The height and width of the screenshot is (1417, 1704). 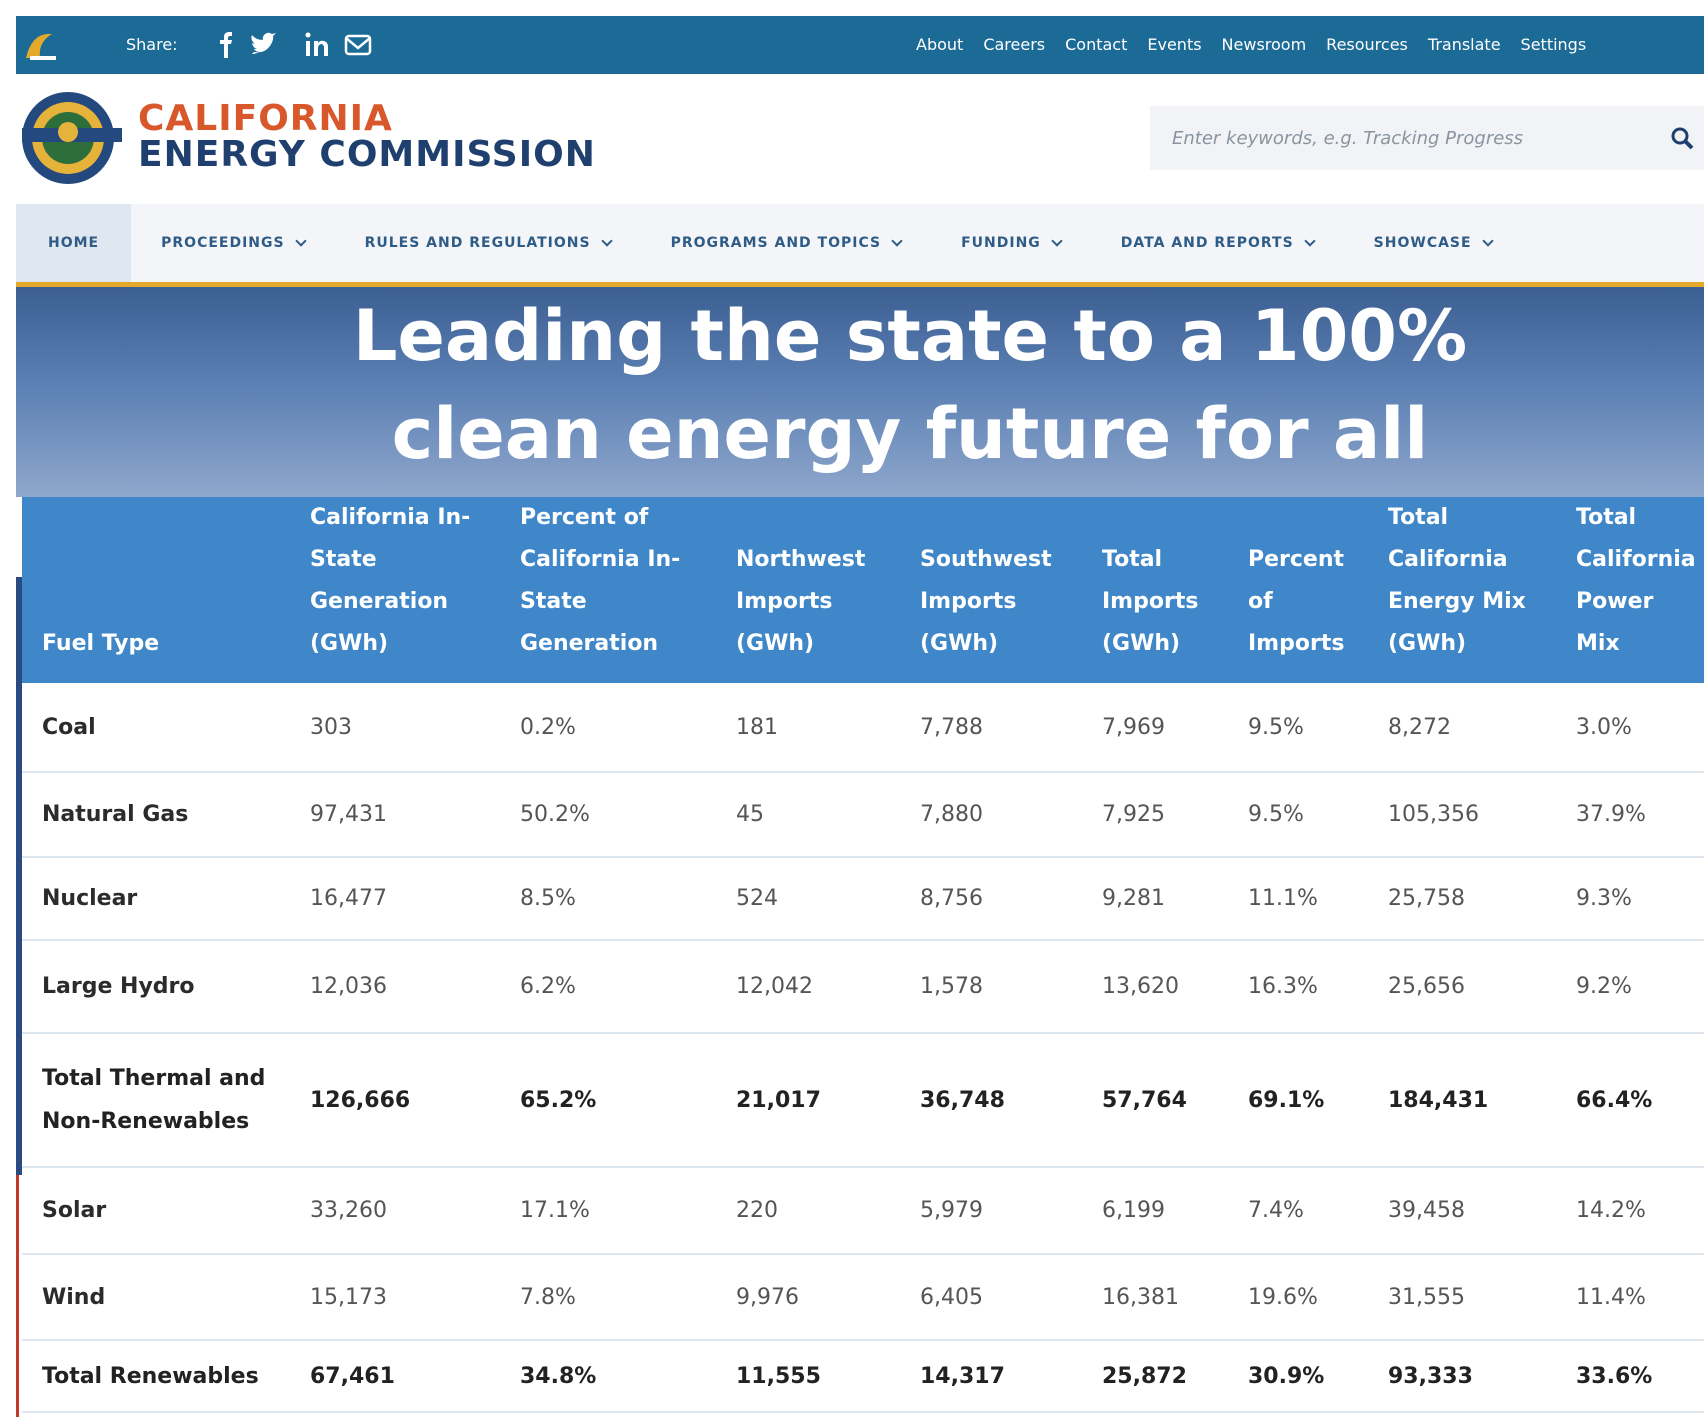 What do you see at coordinates (1174, 44) in the screenshot?
I see `utility-link: Events` at bounding box center [1174, 44].